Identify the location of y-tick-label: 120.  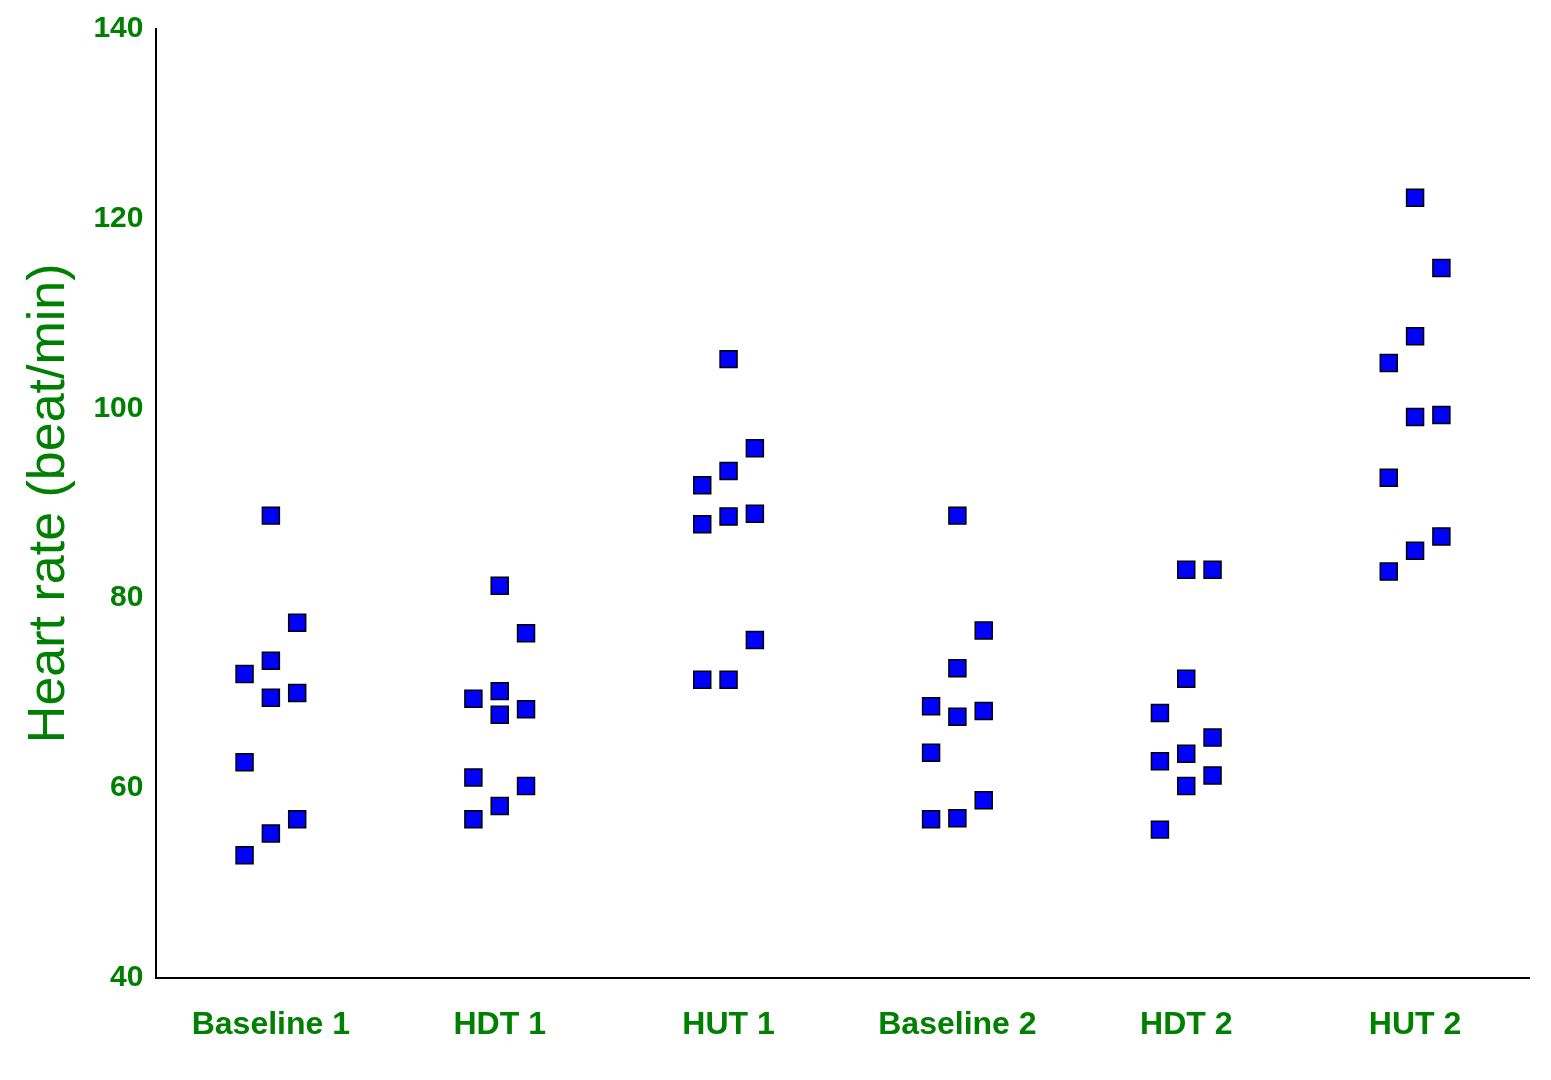
(118, 216).